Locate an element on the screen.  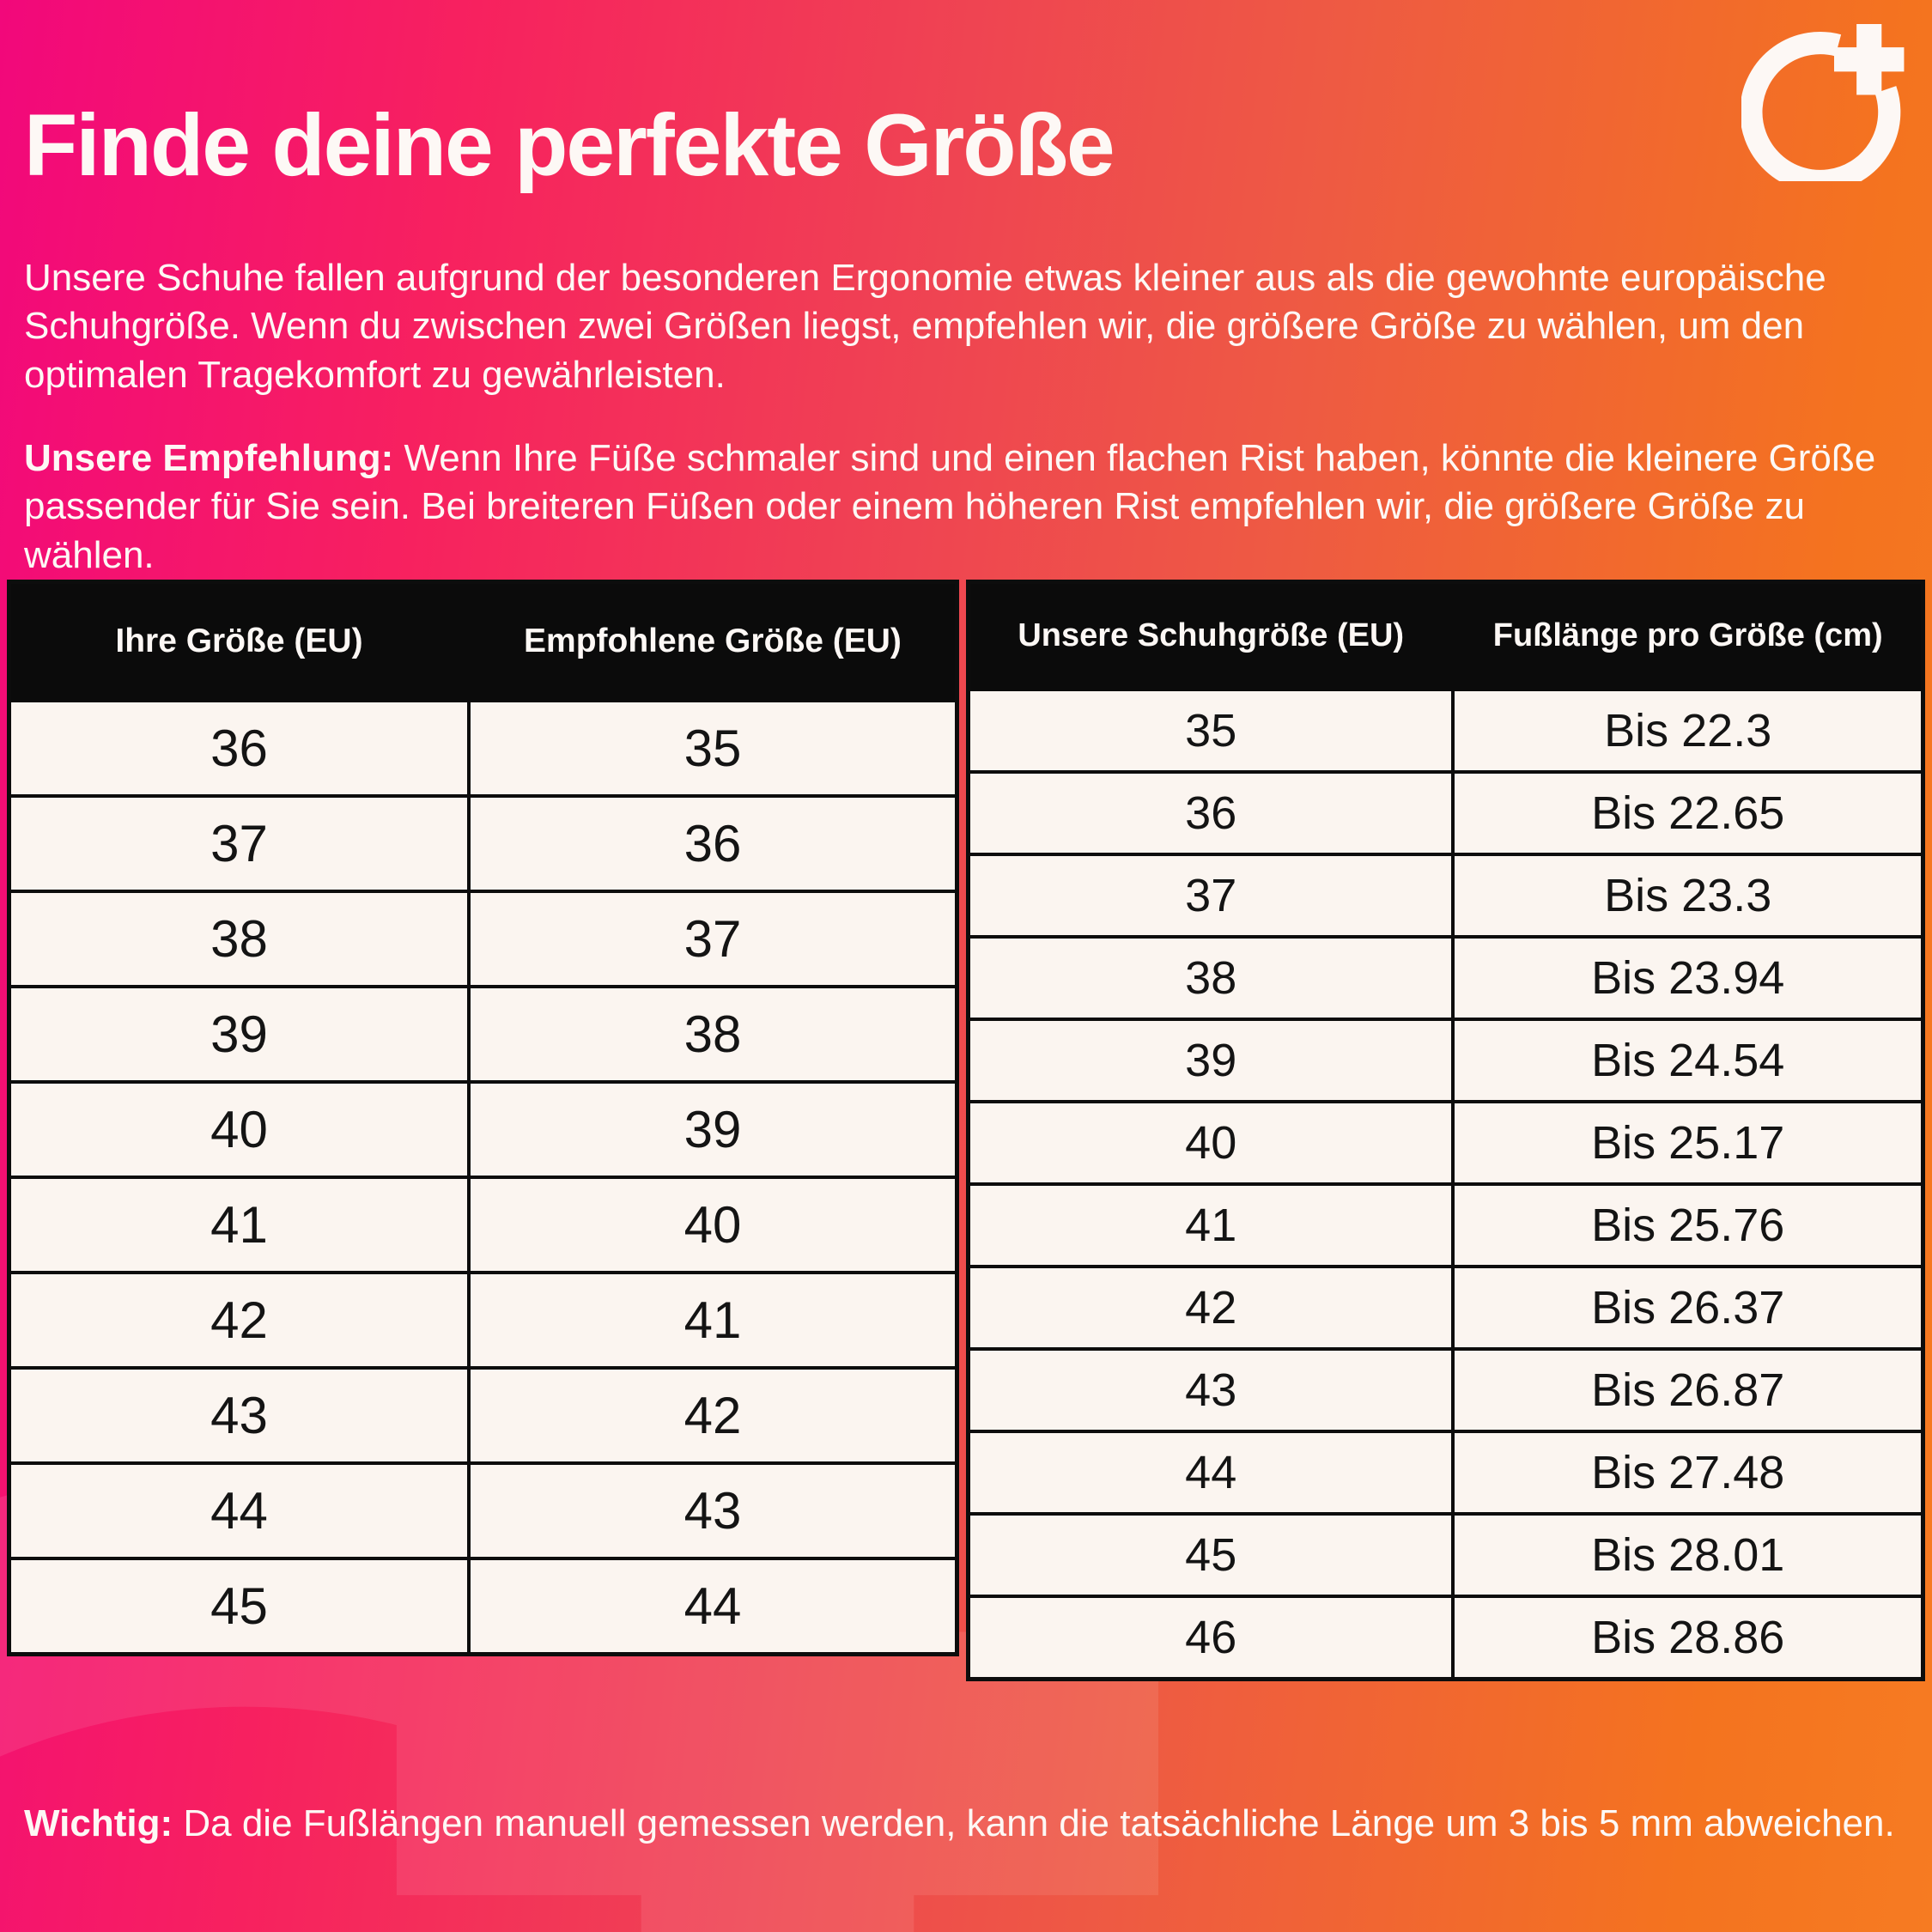
table-row: 40 Bis 25.17 is located at coordinates (1445, 1143).